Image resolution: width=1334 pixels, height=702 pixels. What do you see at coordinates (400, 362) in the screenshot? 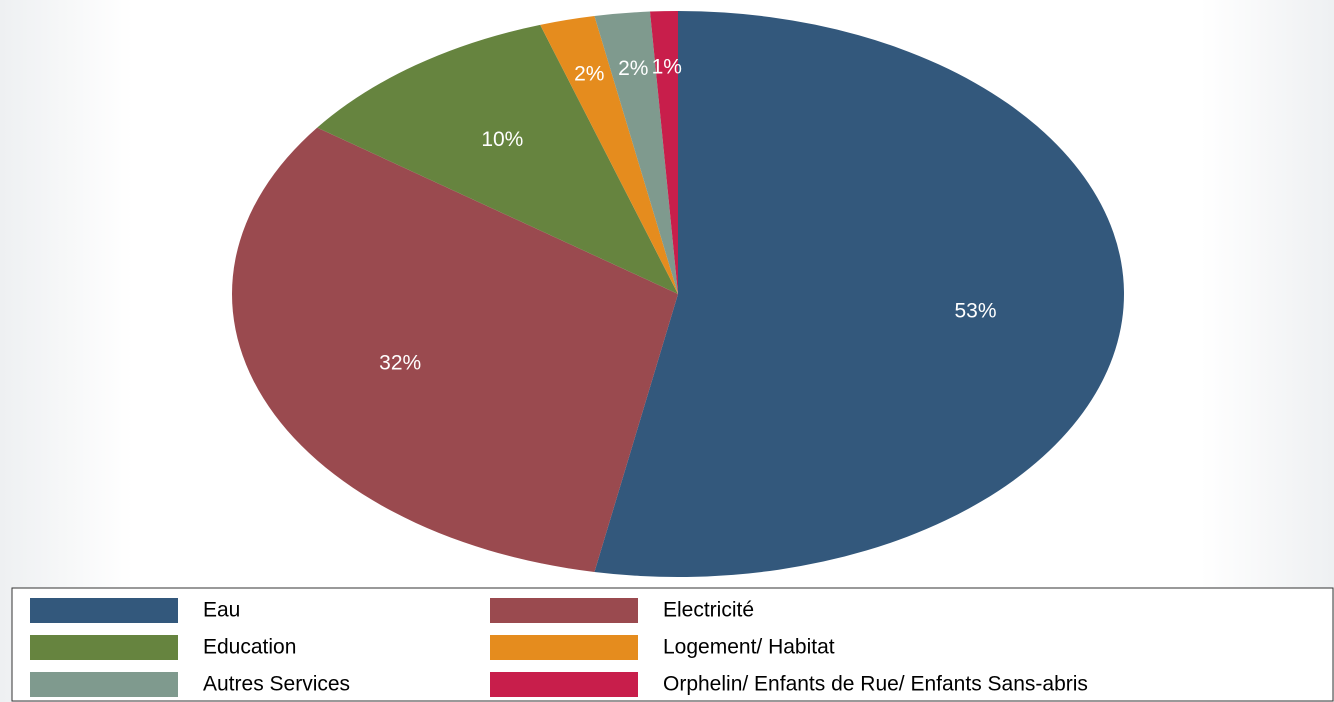
I see `data-label: 32%` at bounding box center [400, 362].